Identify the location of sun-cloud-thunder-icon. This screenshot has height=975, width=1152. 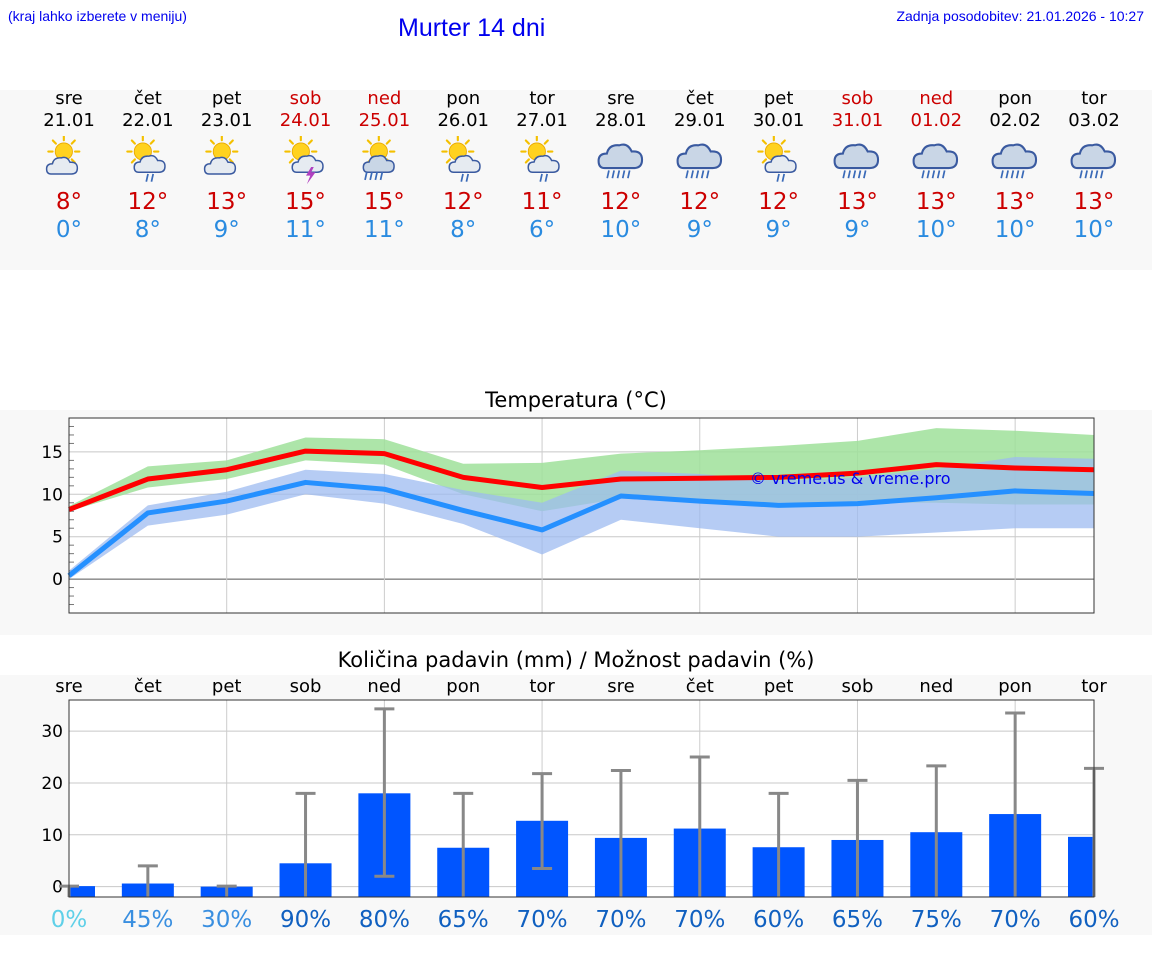
(303, 160).